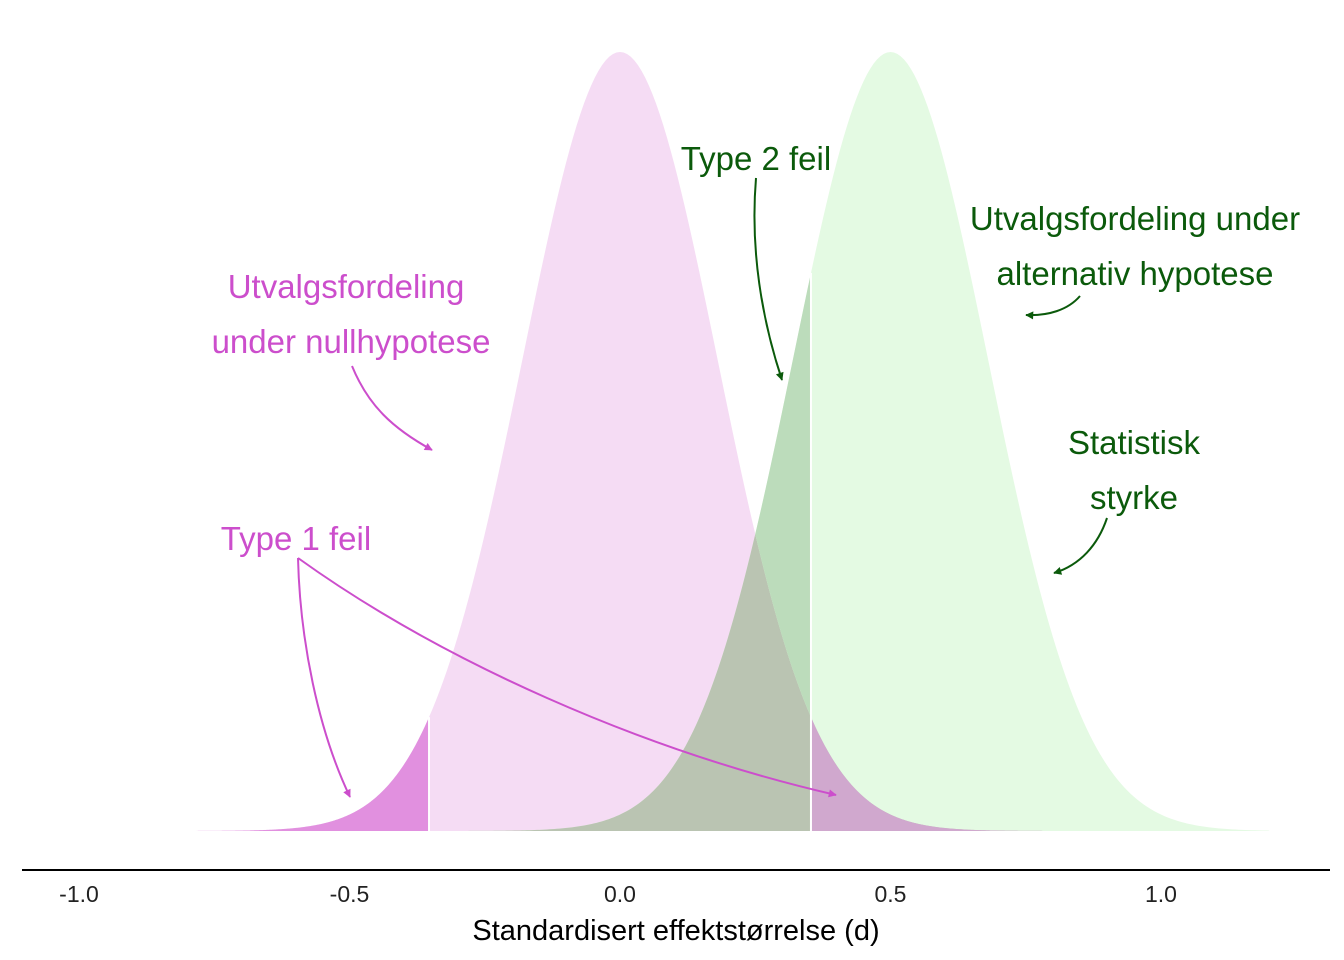 This screenshot has height=960, width=1344. What do you see at coordinates (1135, 218) in the screenshot?
I see `label-alt-dist-line1: Utvalgsfordeling under` at bounding box center [1135, 218].